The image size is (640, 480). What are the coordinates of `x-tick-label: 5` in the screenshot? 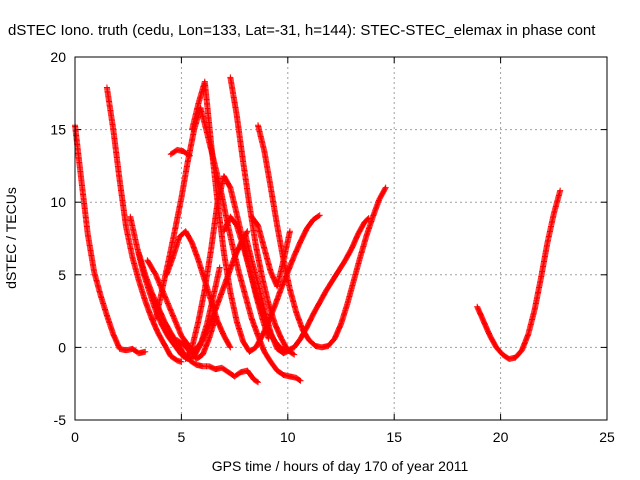 It's located at (182, 437).